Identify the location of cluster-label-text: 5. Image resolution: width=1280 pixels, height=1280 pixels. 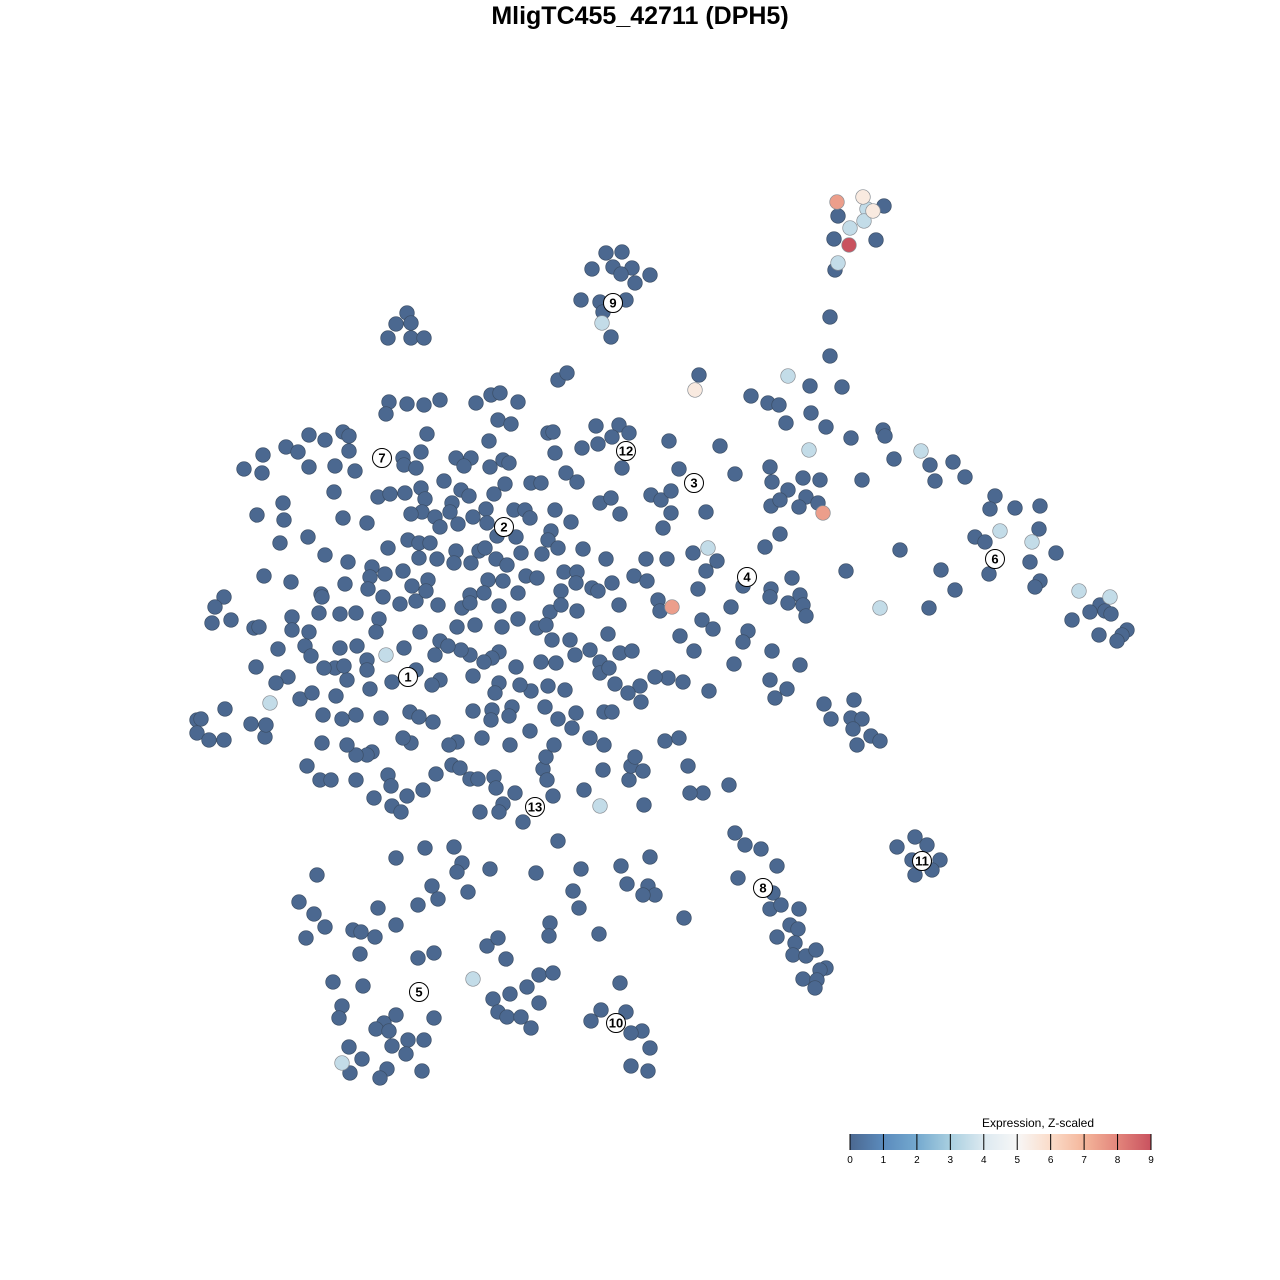
(418, 992).